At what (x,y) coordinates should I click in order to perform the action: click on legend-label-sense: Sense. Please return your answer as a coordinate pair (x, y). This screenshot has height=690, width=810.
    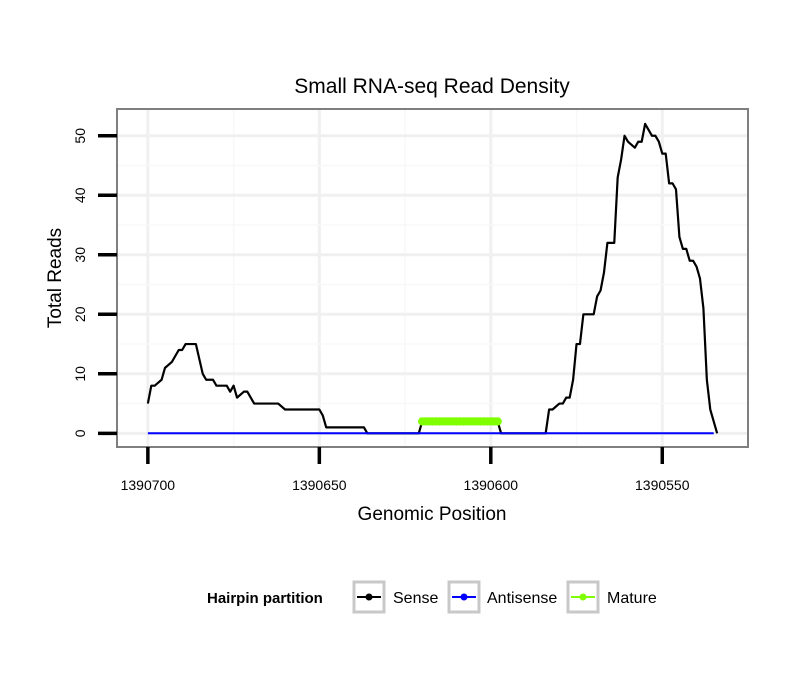
    Looking at the image, I should click on (415, 598).